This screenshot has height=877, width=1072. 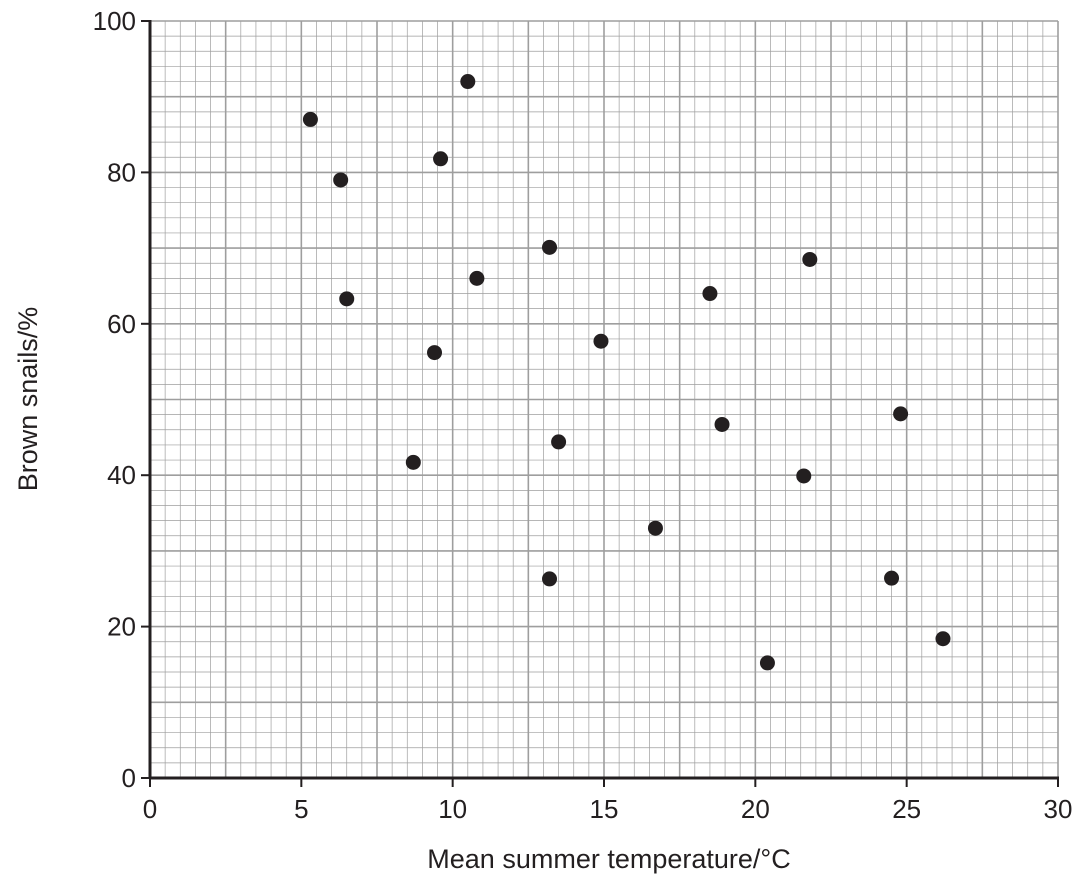 I want to click on x-tick-label: 15, so click(x=604, y=809).